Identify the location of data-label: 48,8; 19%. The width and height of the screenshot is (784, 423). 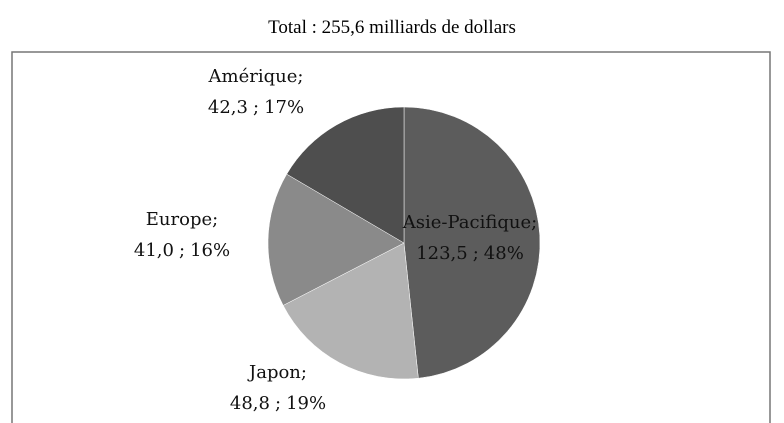
(278, 403).